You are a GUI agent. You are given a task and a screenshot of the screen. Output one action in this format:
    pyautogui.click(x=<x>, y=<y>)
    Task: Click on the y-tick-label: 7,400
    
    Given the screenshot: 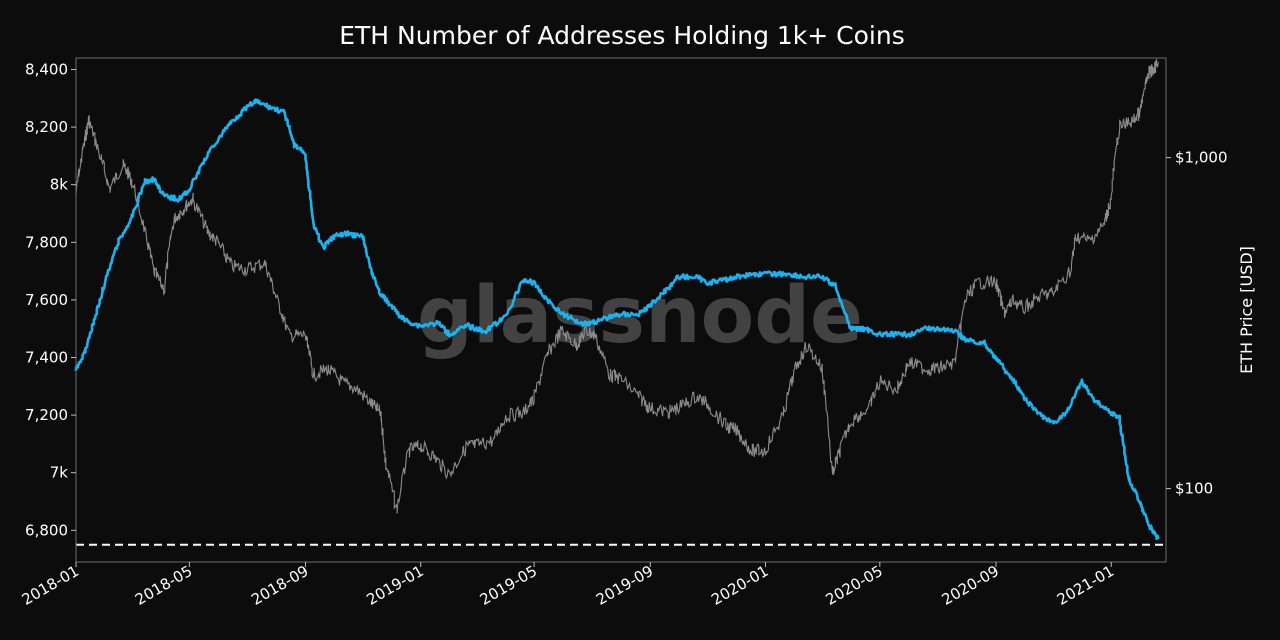 What is the action you would take?
    pyautogui.click(x=46, y=358)
    